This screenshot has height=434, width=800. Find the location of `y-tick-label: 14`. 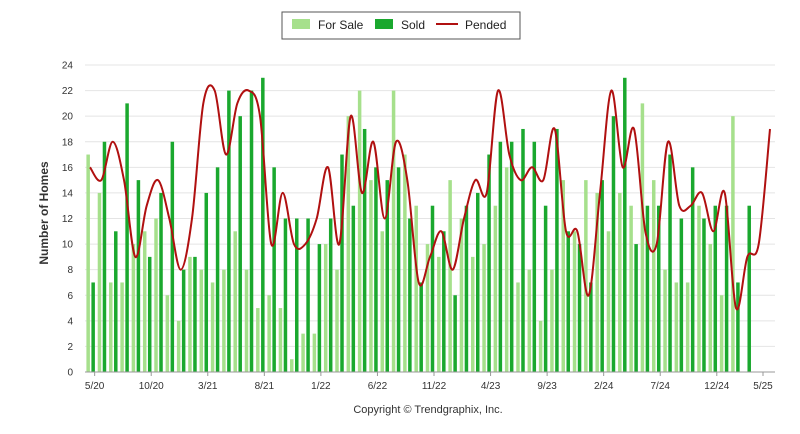

y-tick-label: 14 is located at coordinates (68, 193).